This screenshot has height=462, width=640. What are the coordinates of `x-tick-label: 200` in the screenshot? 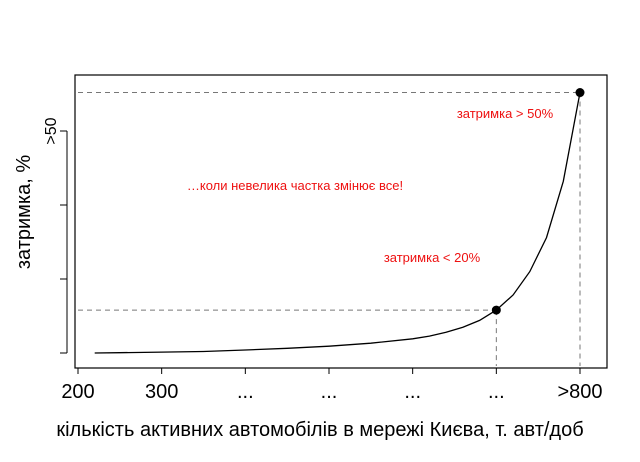 It's located at (77, 392).